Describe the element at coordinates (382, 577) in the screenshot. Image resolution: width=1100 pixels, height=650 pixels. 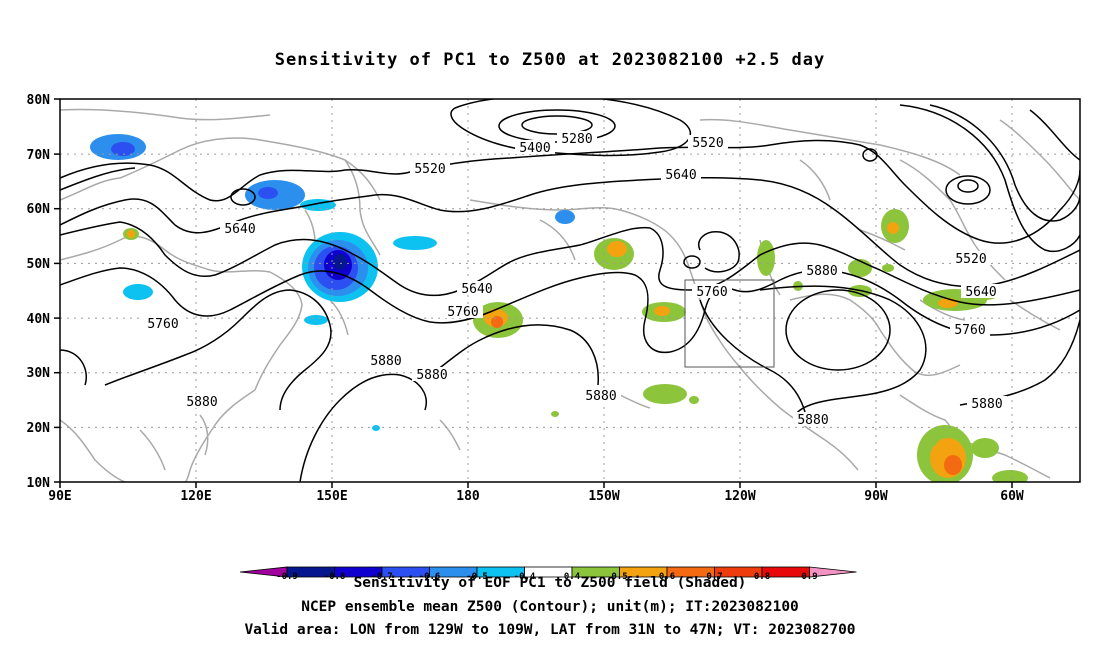
I see `colorbar-tick-label: -0.7` at that location.